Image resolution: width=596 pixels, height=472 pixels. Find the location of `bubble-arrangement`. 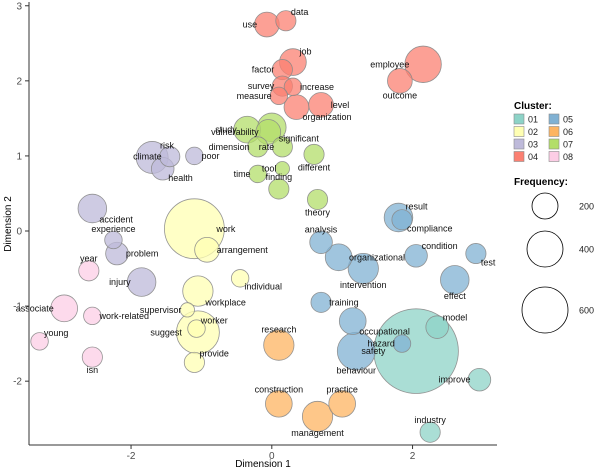

bubble-arrangement is located at coordinates (207, 249).